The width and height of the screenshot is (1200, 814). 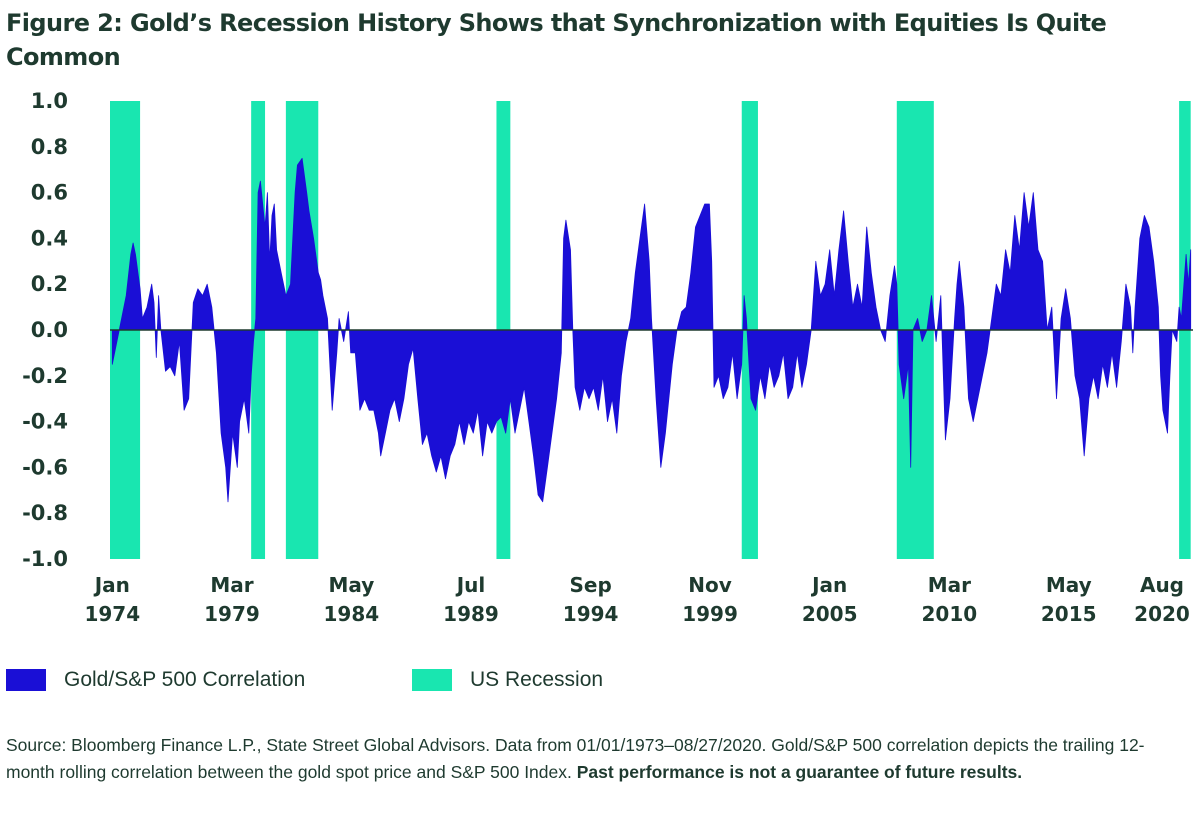 What do you see at coordinates (949, 614) in the screenshot?
I see `x-tick-year-label: 2010` at bounding box center [949, 614].